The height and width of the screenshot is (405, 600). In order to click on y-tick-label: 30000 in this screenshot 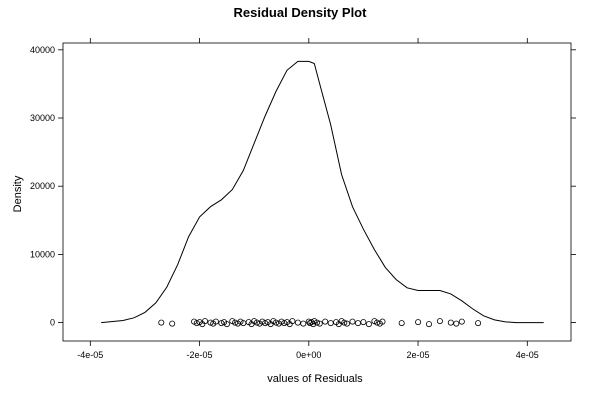, I will do `click(42, 118)`.